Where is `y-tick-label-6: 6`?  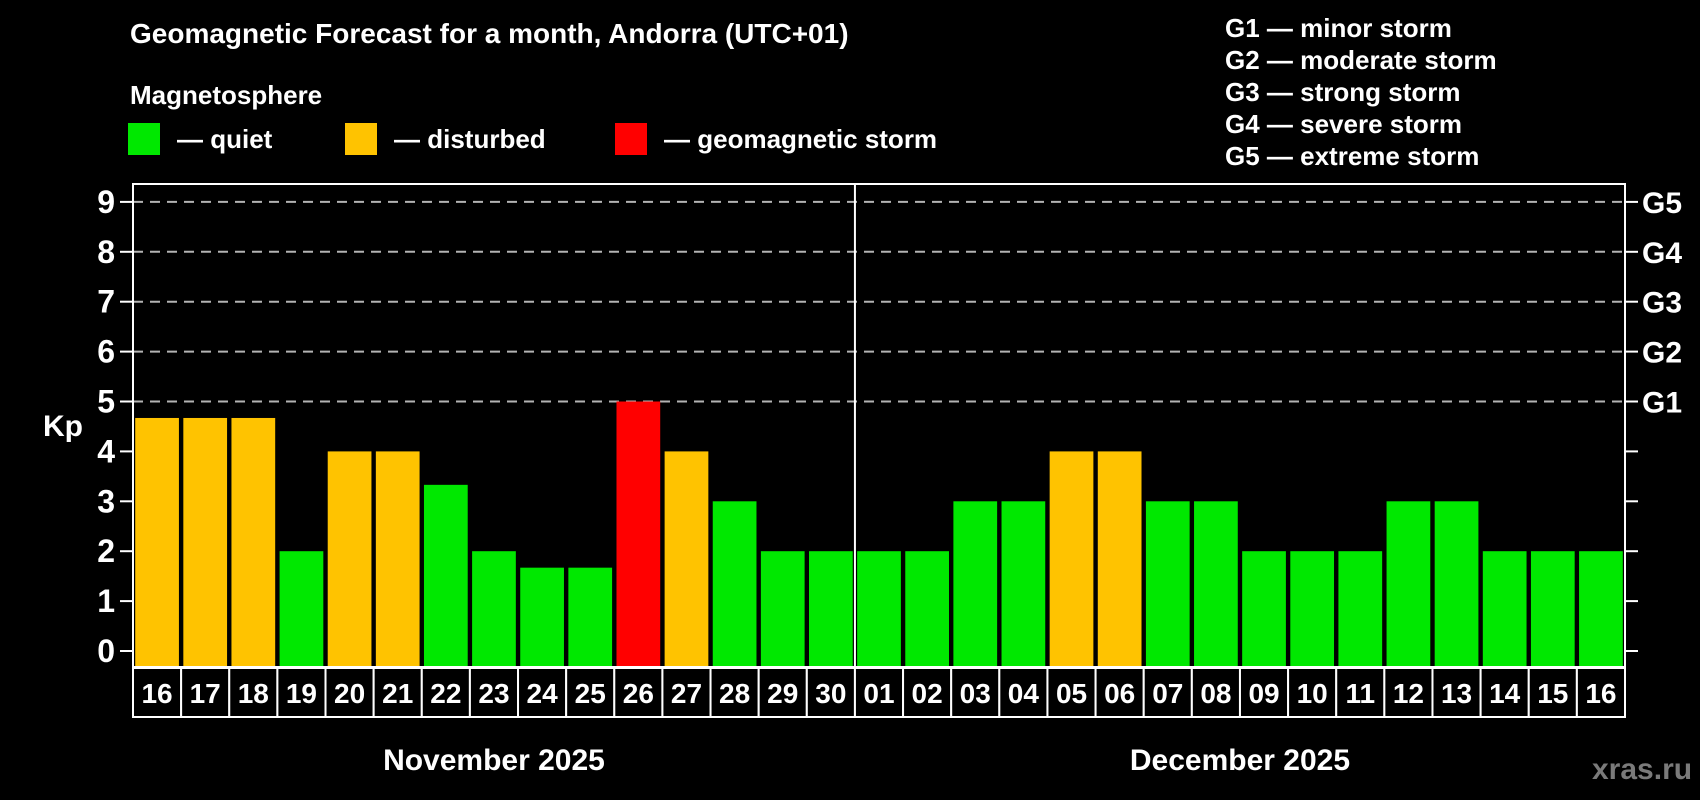 y-tick-label-6: 6 is located at coordinates (106, 352).